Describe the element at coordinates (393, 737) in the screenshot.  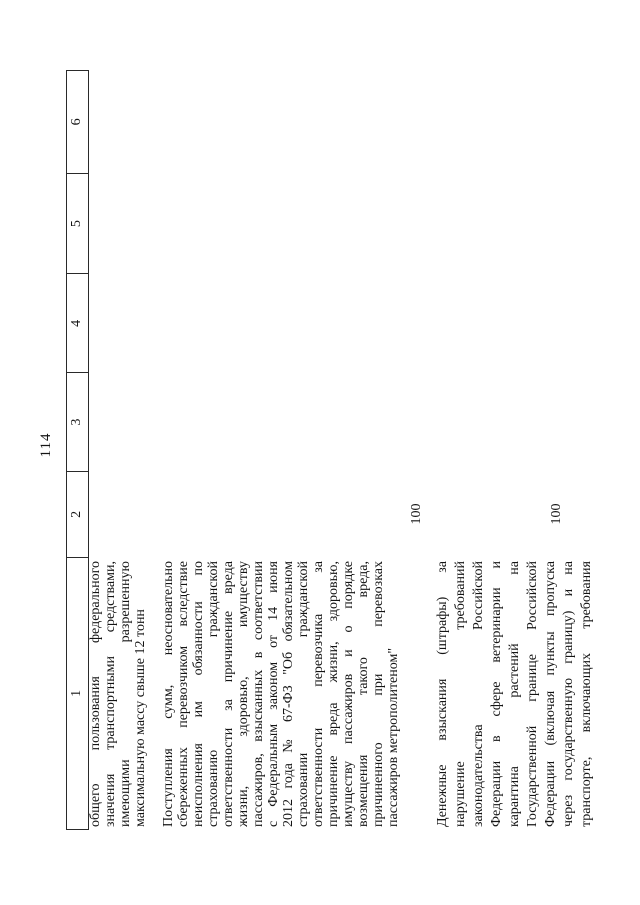
I see `text-line: пассажиров метрополитеном"` at that location.